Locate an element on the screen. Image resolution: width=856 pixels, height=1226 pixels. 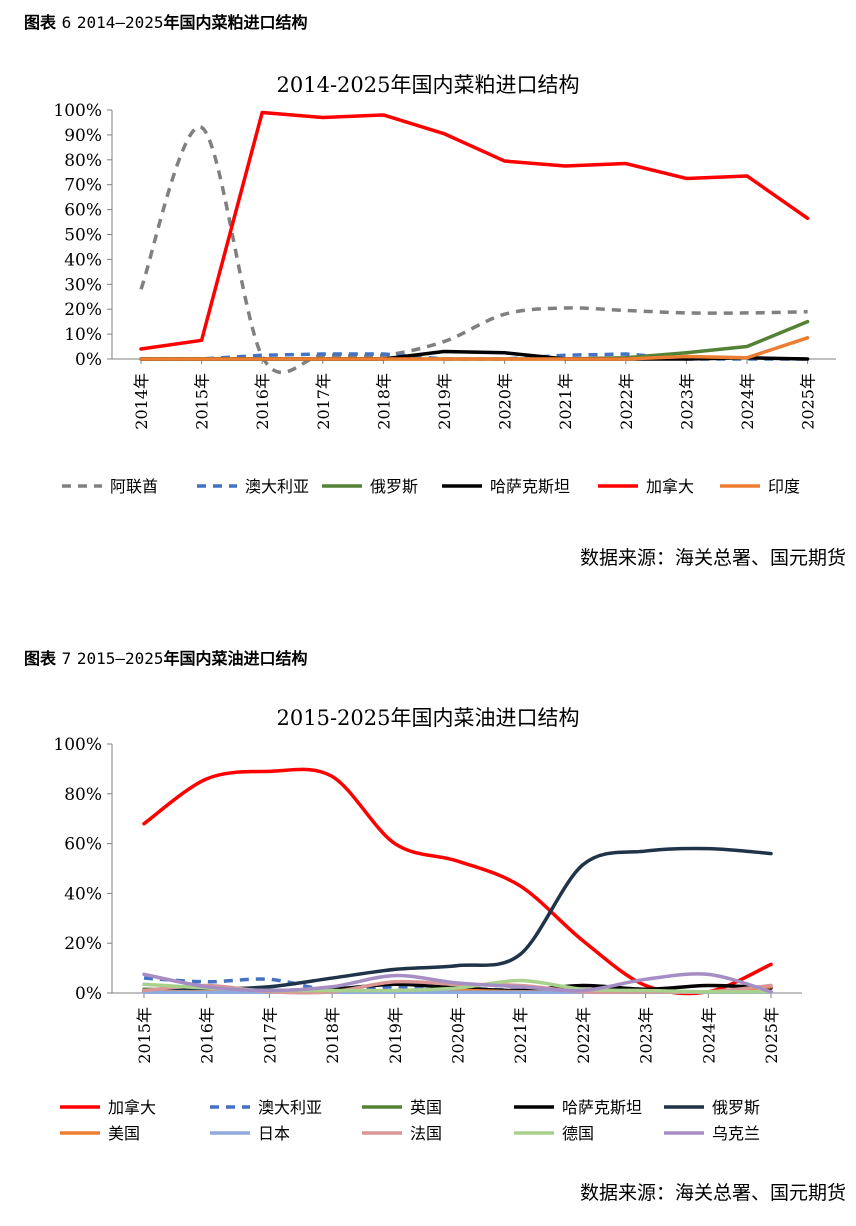
x-tick-label: 2014年 is located at coordinates (141, 401).